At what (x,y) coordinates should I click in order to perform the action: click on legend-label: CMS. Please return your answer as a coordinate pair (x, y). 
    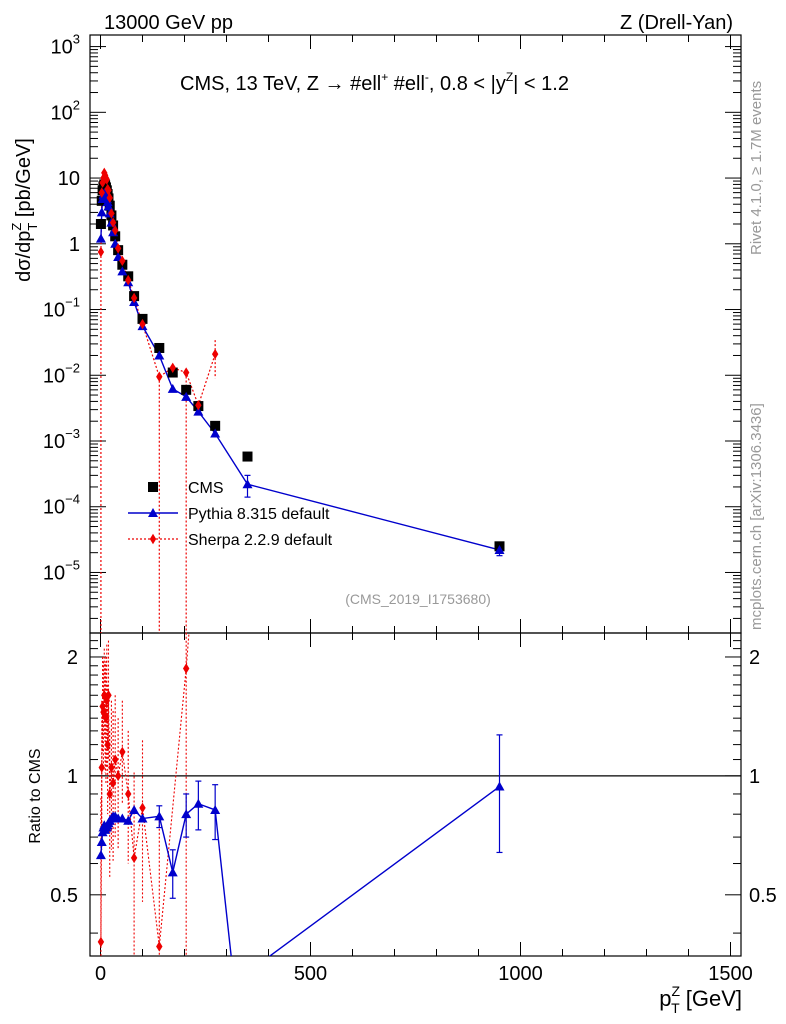
    Looking at the image, I should click on (206, 488).